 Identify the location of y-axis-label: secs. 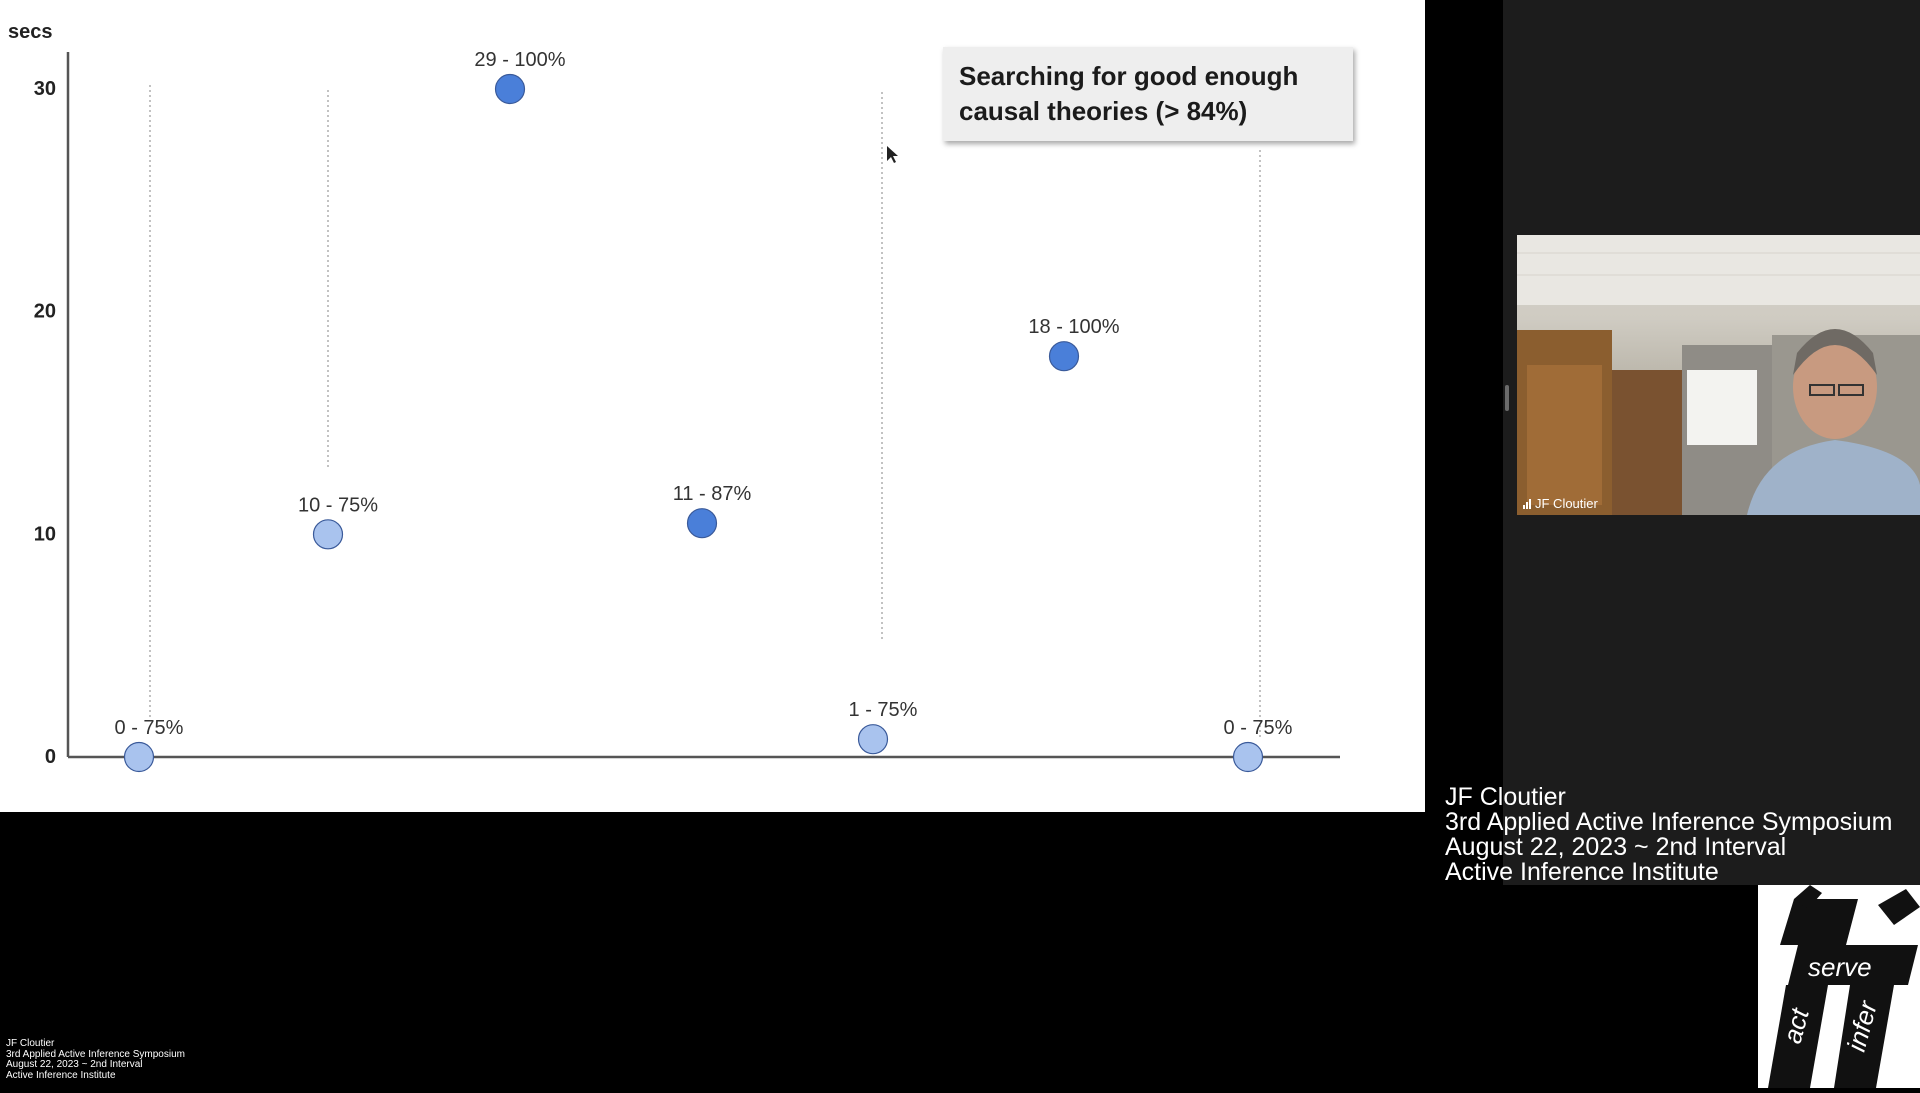
(30, 32).